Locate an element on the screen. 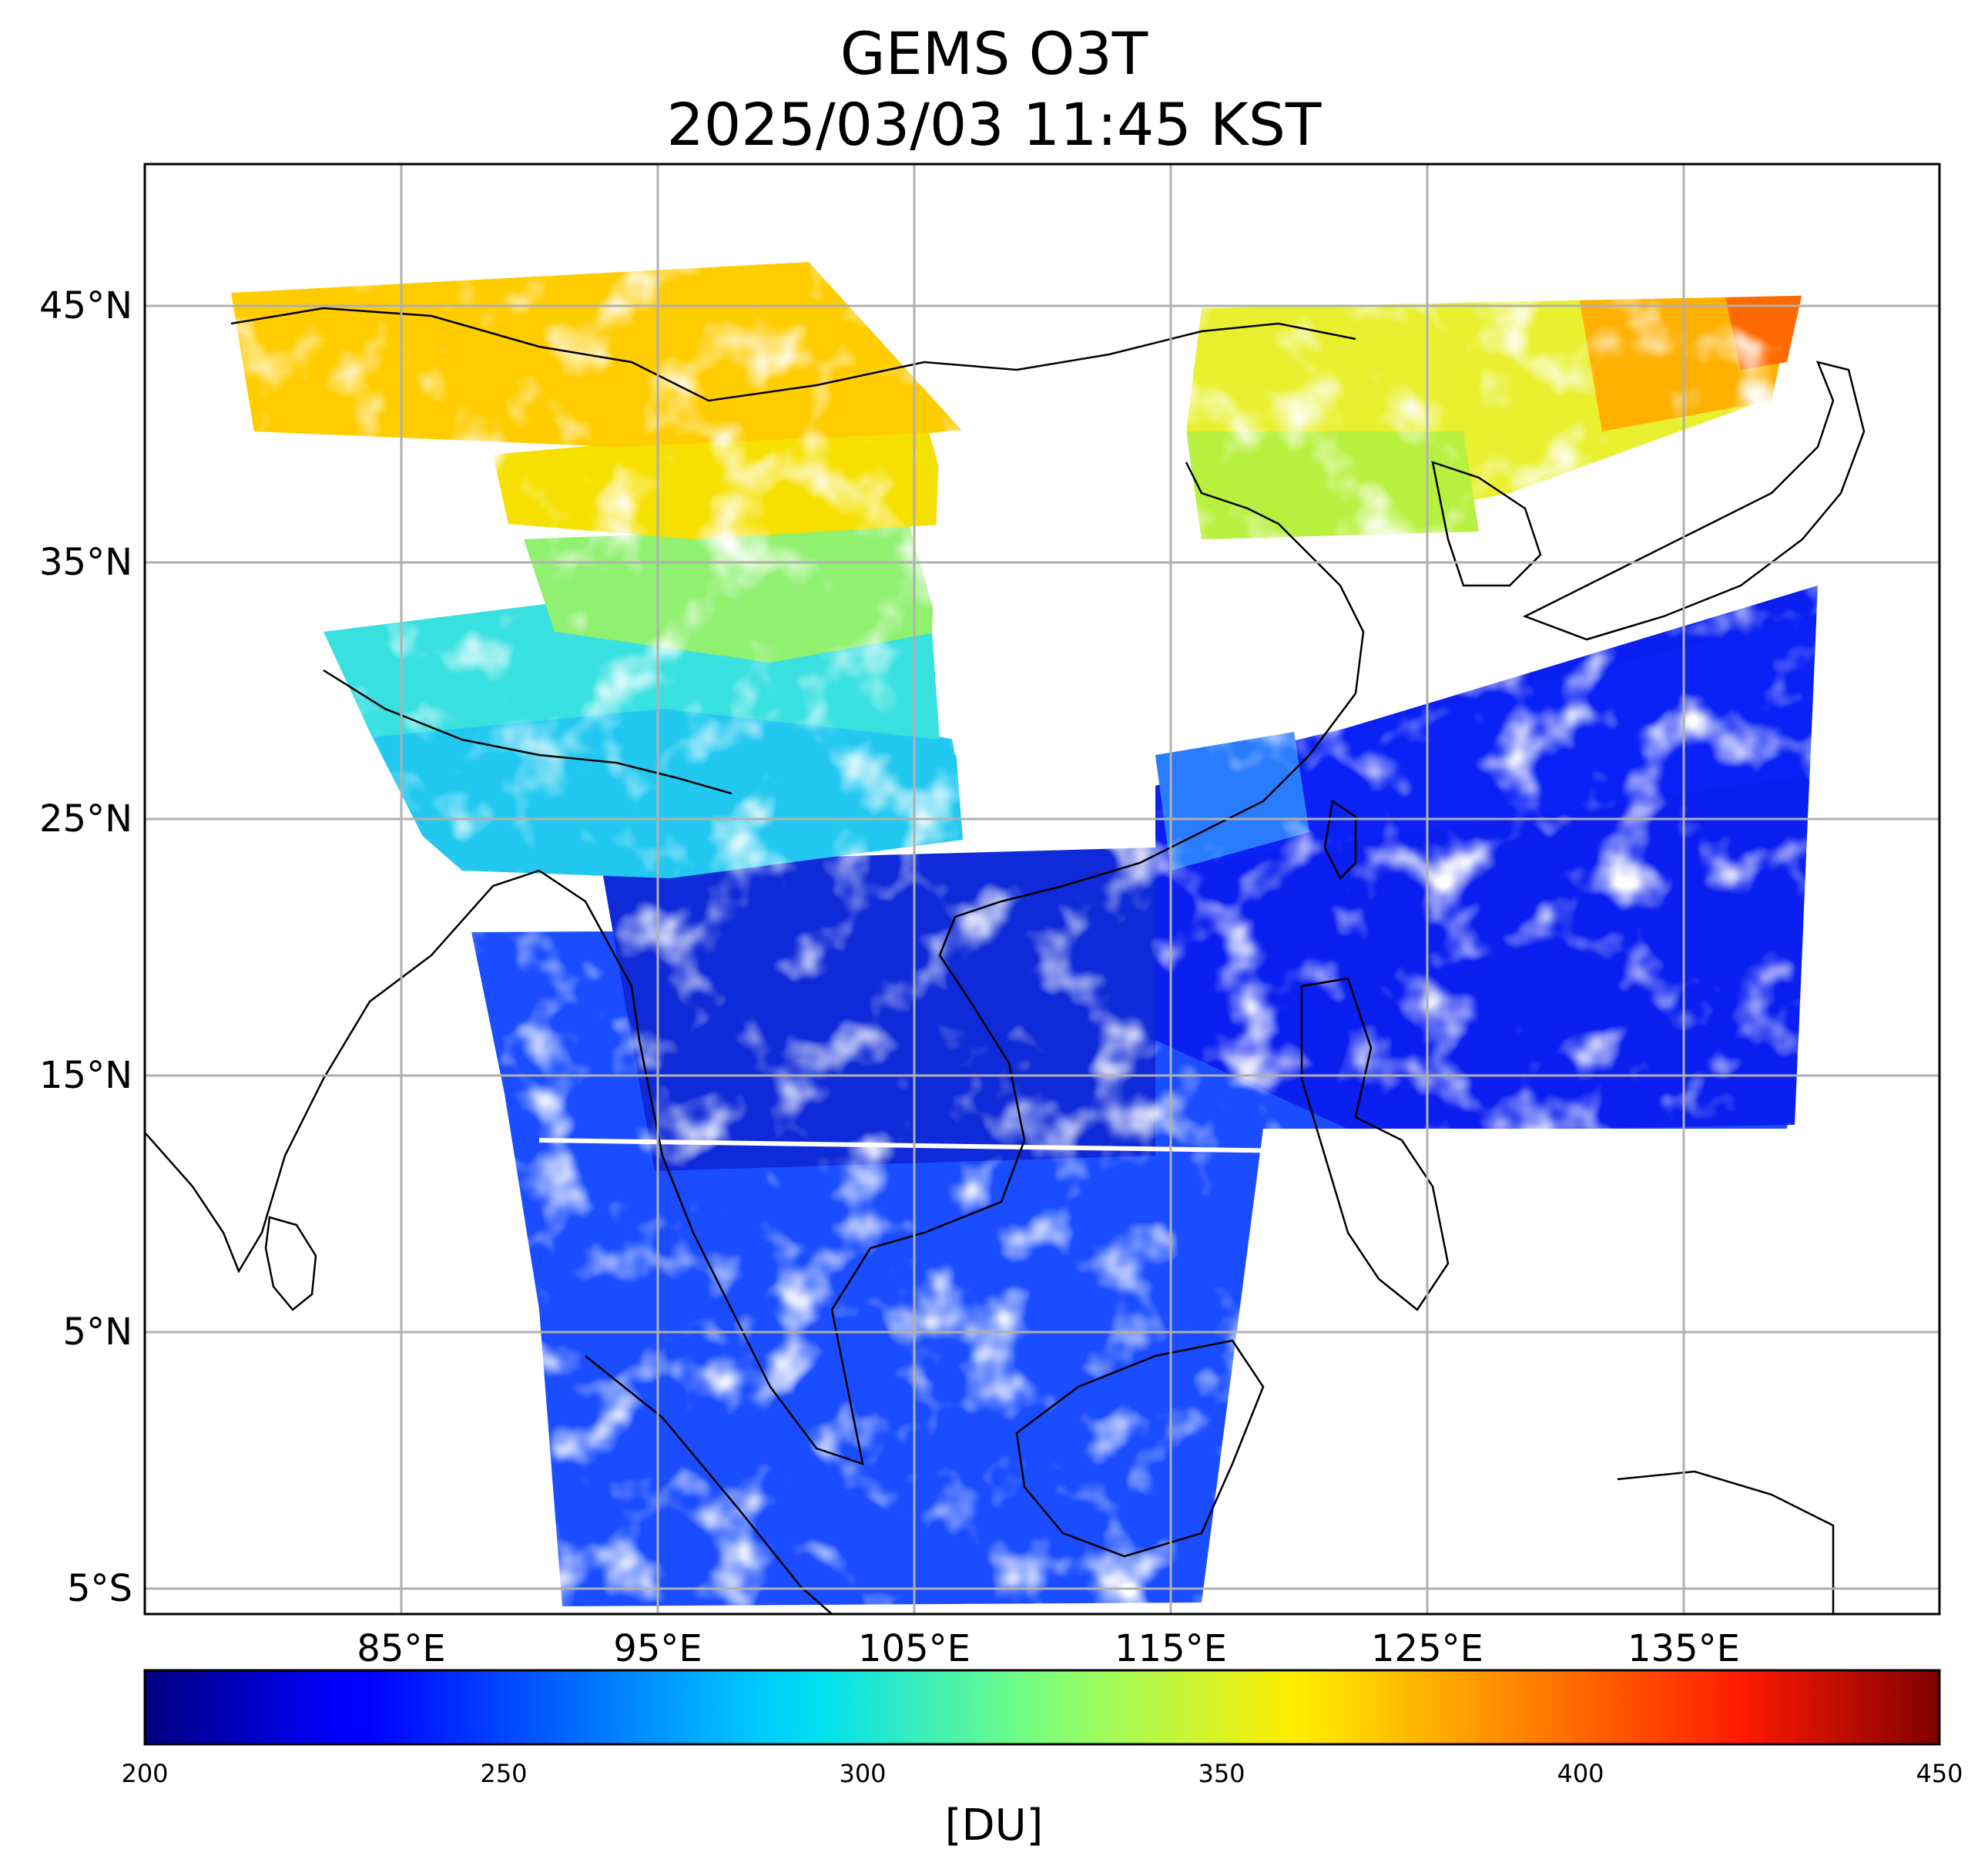 The height and width of the screenshot is (1876, 1988). coast-philippines is located at coordinates (1375, 1144).